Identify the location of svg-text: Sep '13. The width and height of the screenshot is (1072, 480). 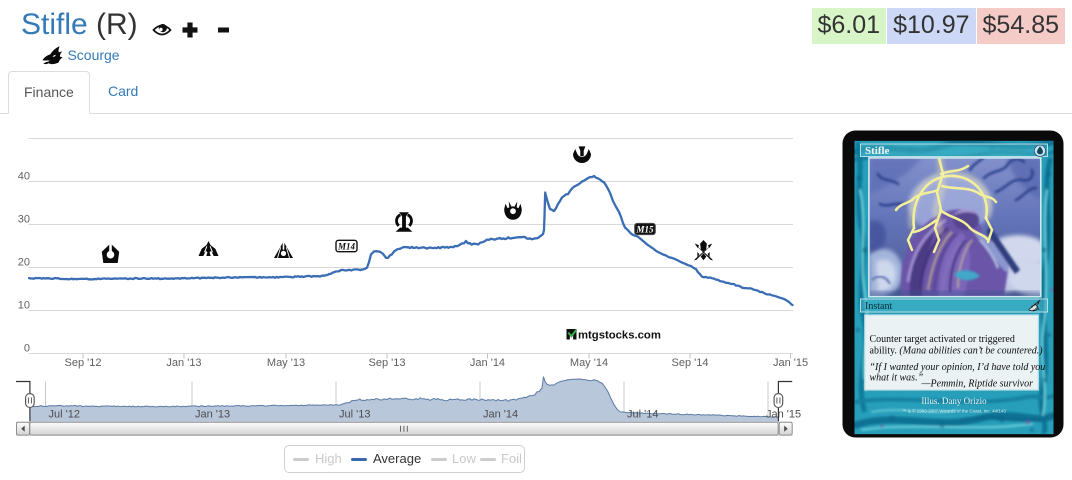
(387, 363).